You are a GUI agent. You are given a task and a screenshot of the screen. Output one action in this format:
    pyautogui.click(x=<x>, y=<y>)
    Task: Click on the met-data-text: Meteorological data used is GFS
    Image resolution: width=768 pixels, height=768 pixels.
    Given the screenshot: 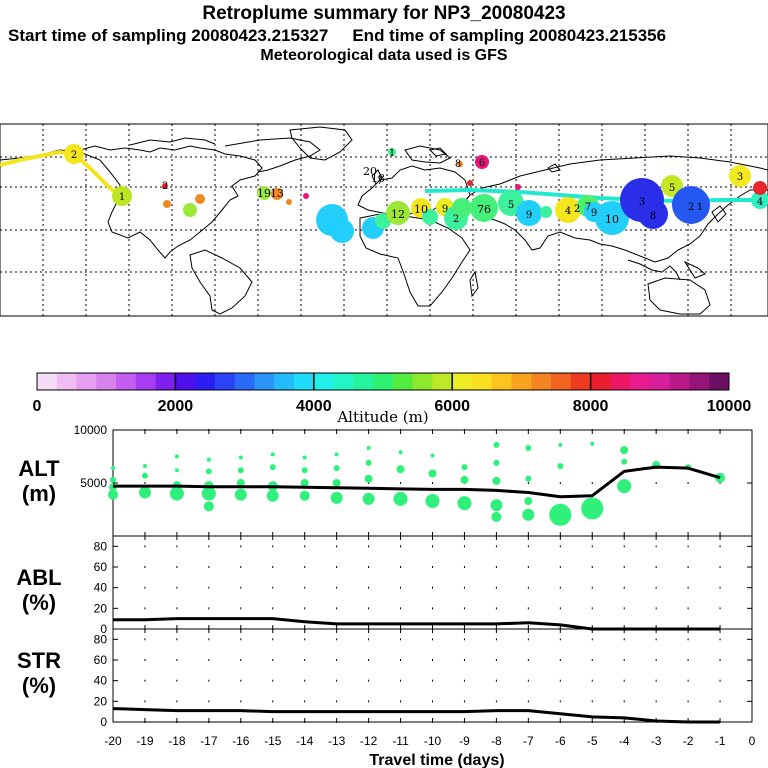 What is the action you would take?
    pyautogui.click(x=384, y=55)
    